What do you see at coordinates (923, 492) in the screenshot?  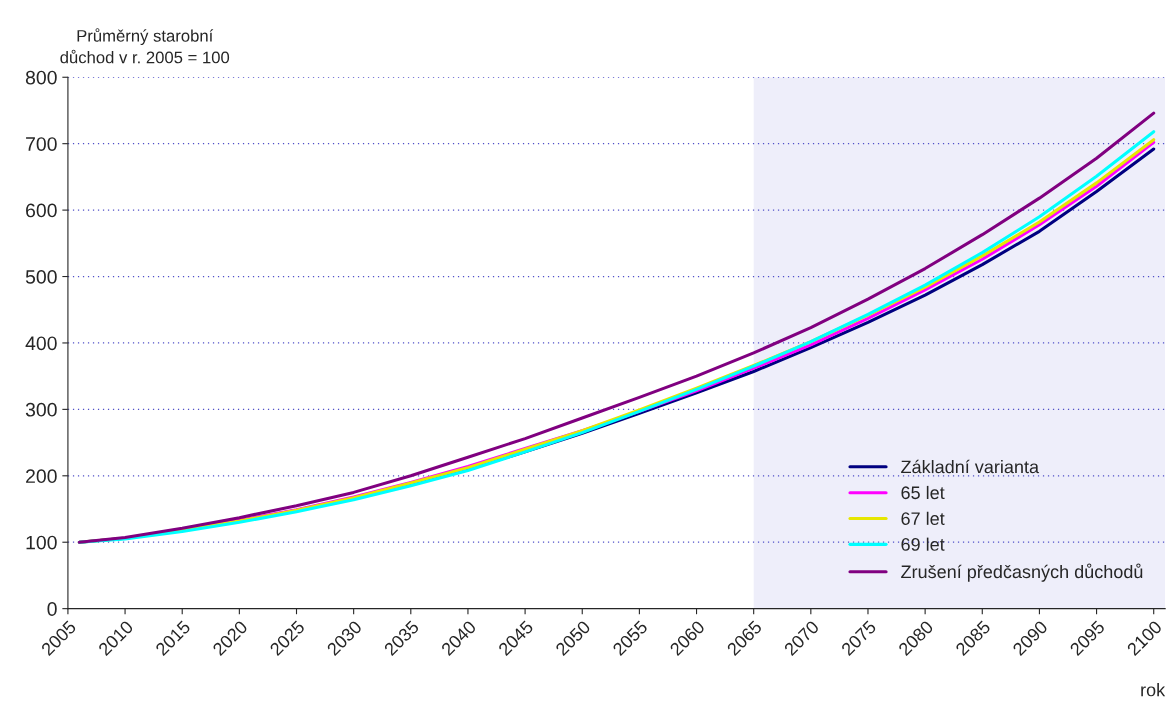 I see `legend-label: 65 let` at bounding box center [923, 492].